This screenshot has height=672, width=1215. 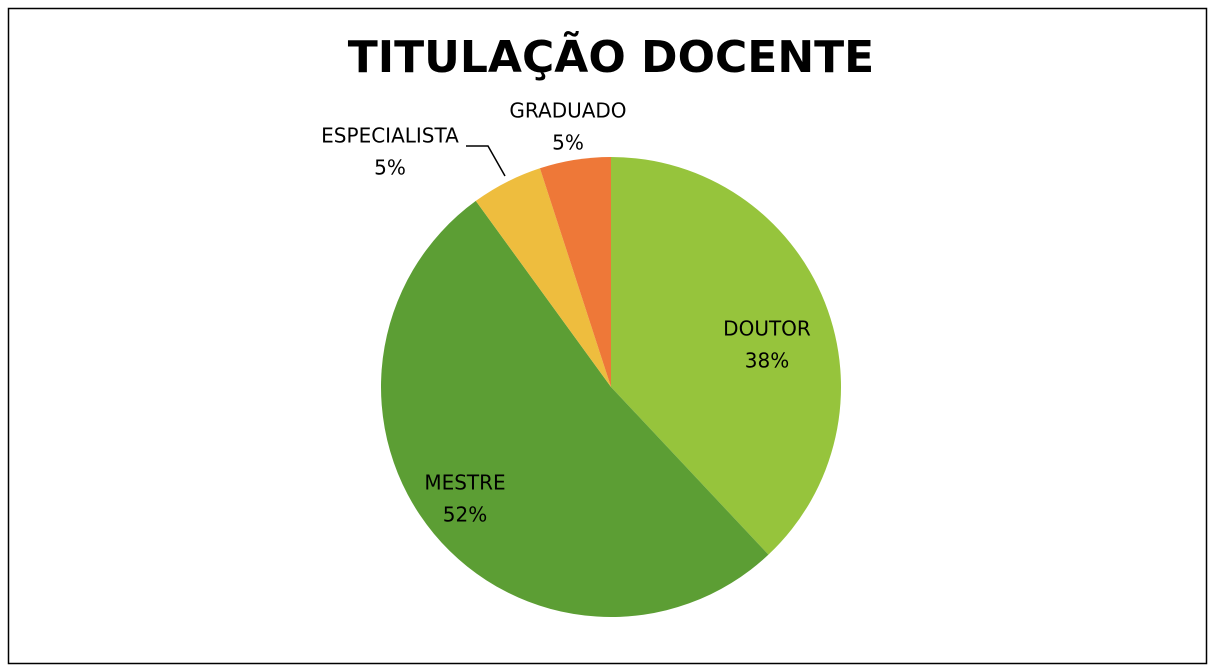 I want to click on leader-line, so click(x=486, y=161).